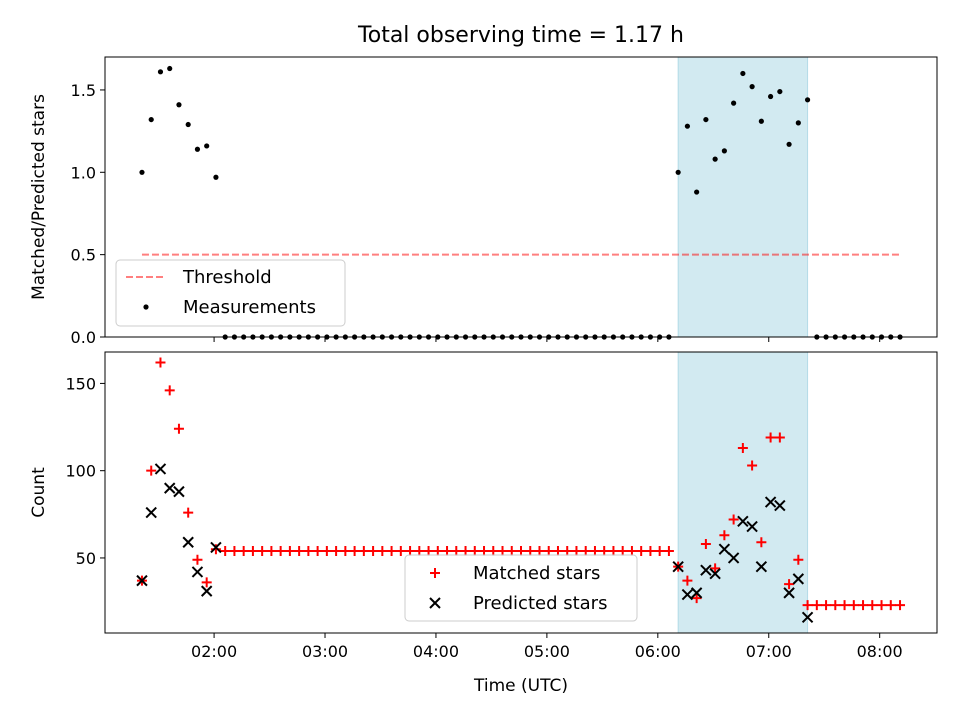 This screenshot has height=720, width=960. I want to click on y-tick-label: 0.0, so click(83, 337).